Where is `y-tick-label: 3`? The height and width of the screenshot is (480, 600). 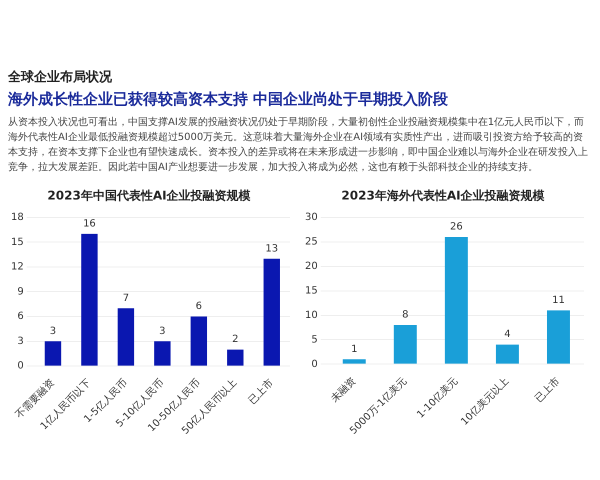 y-tick-label: 3 is located at coordinates (20, 341).